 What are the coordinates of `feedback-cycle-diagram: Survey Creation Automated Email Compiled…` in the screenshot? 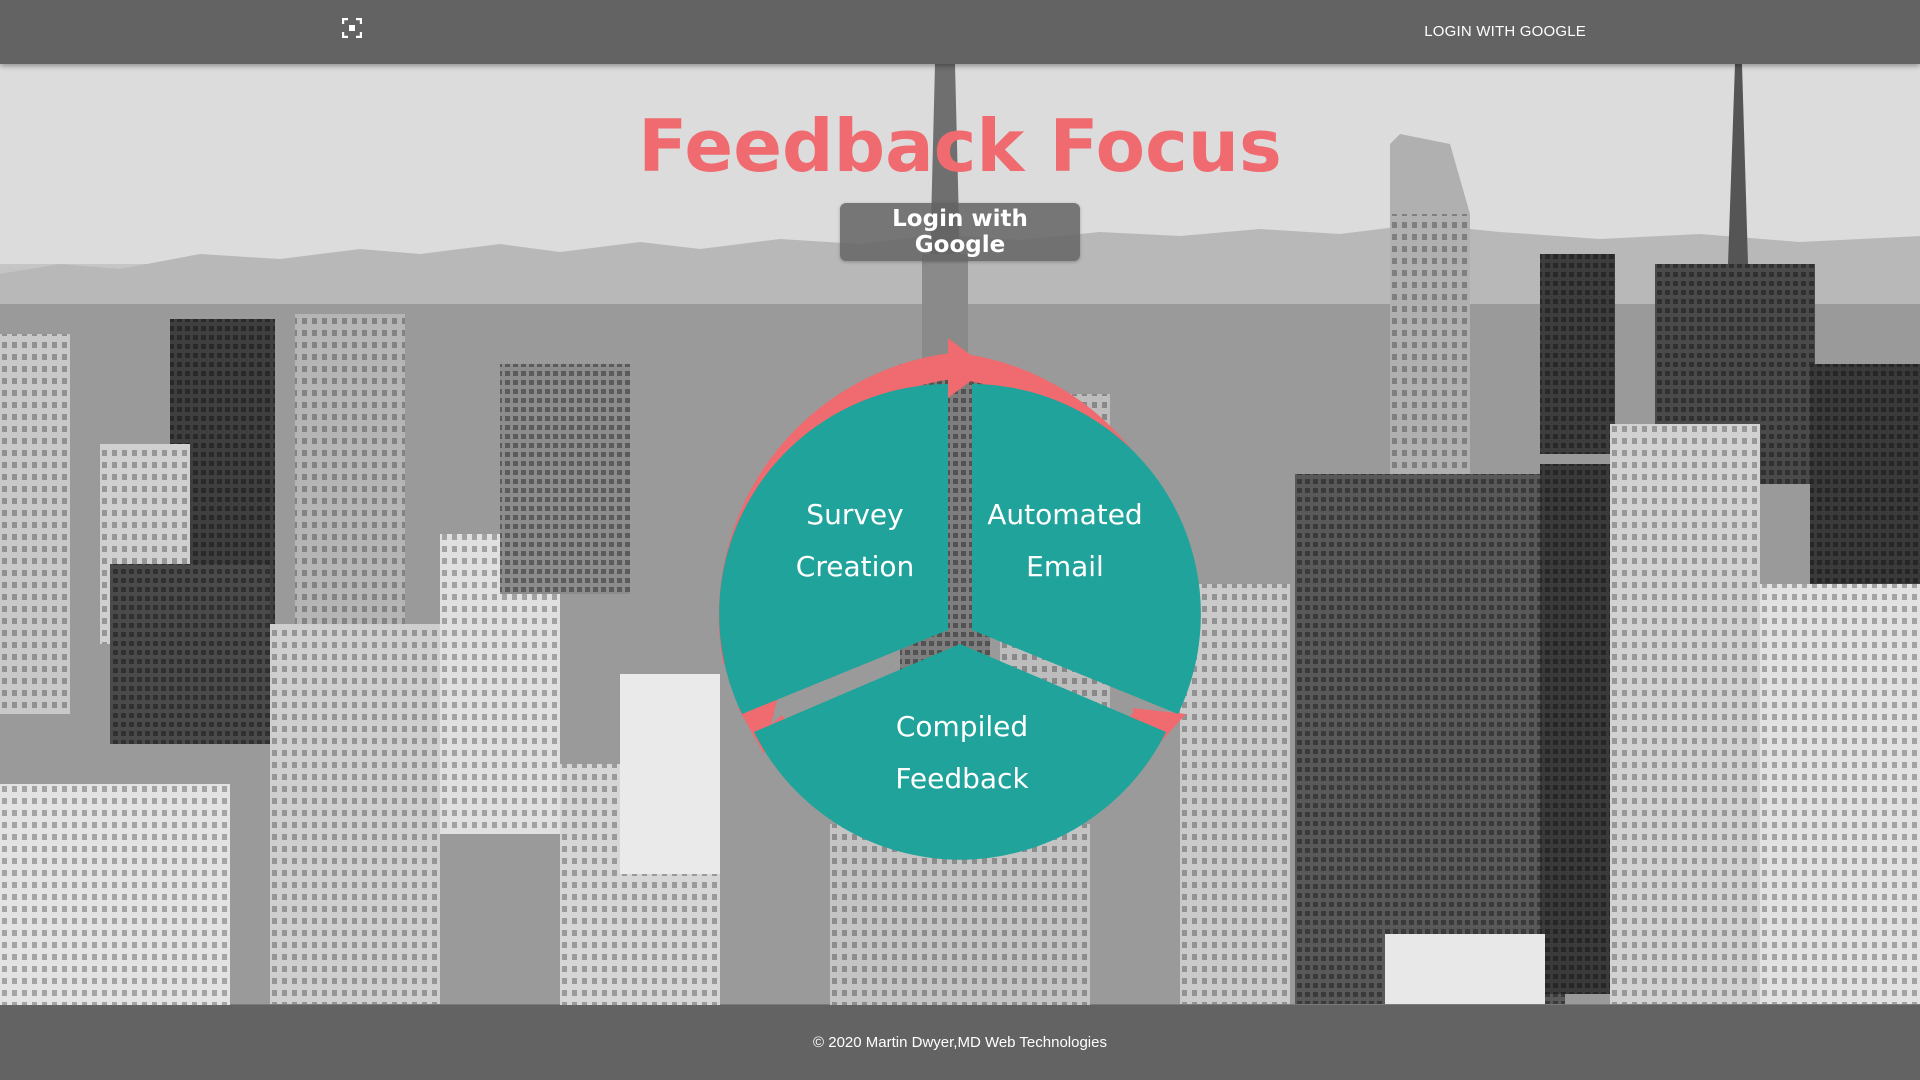 It's located at (959, 599).